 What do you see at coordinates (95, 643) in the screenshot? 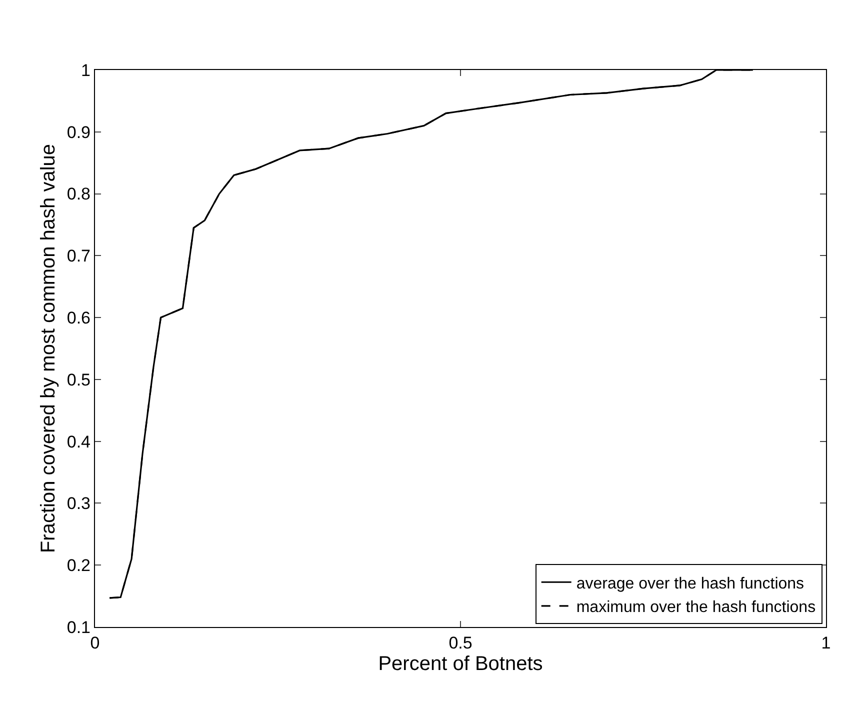
I see `x-tick-label: 0` at bounding box center [95, 643].